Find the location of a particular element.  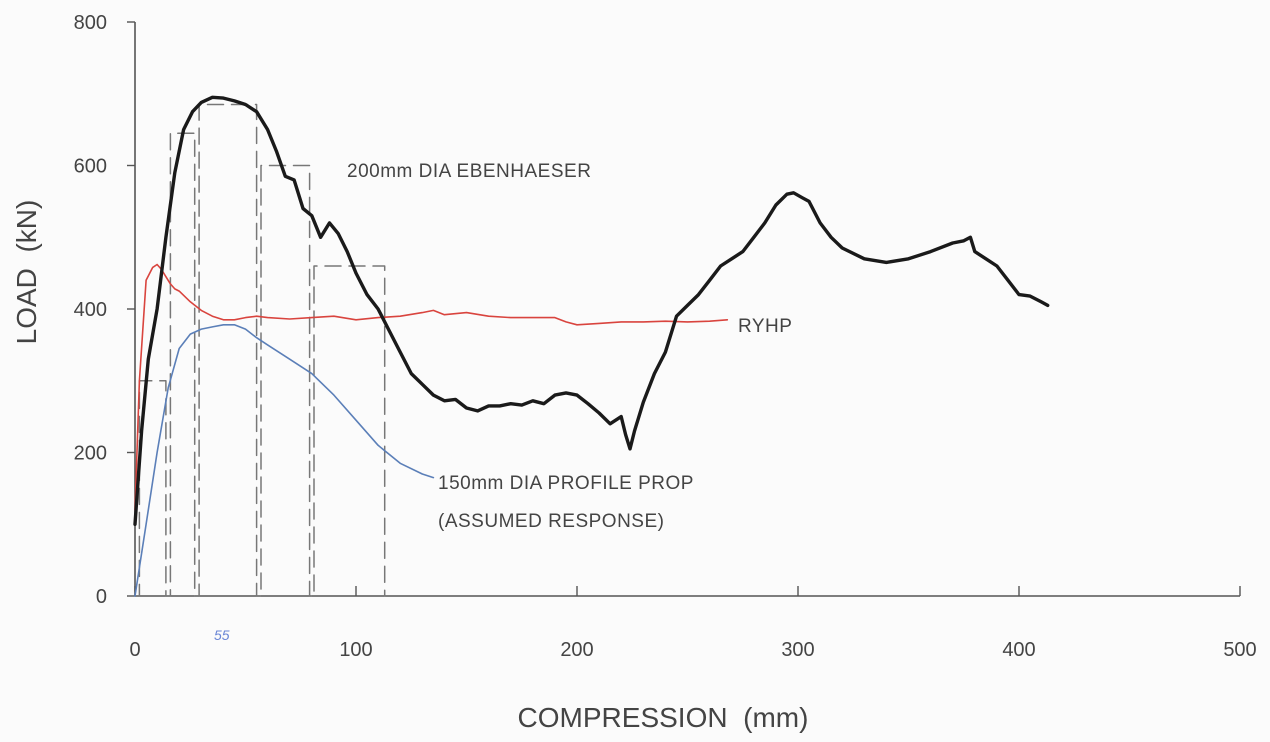

y-axis-title: LOAD (kN) is located at coordinates (26, 272).